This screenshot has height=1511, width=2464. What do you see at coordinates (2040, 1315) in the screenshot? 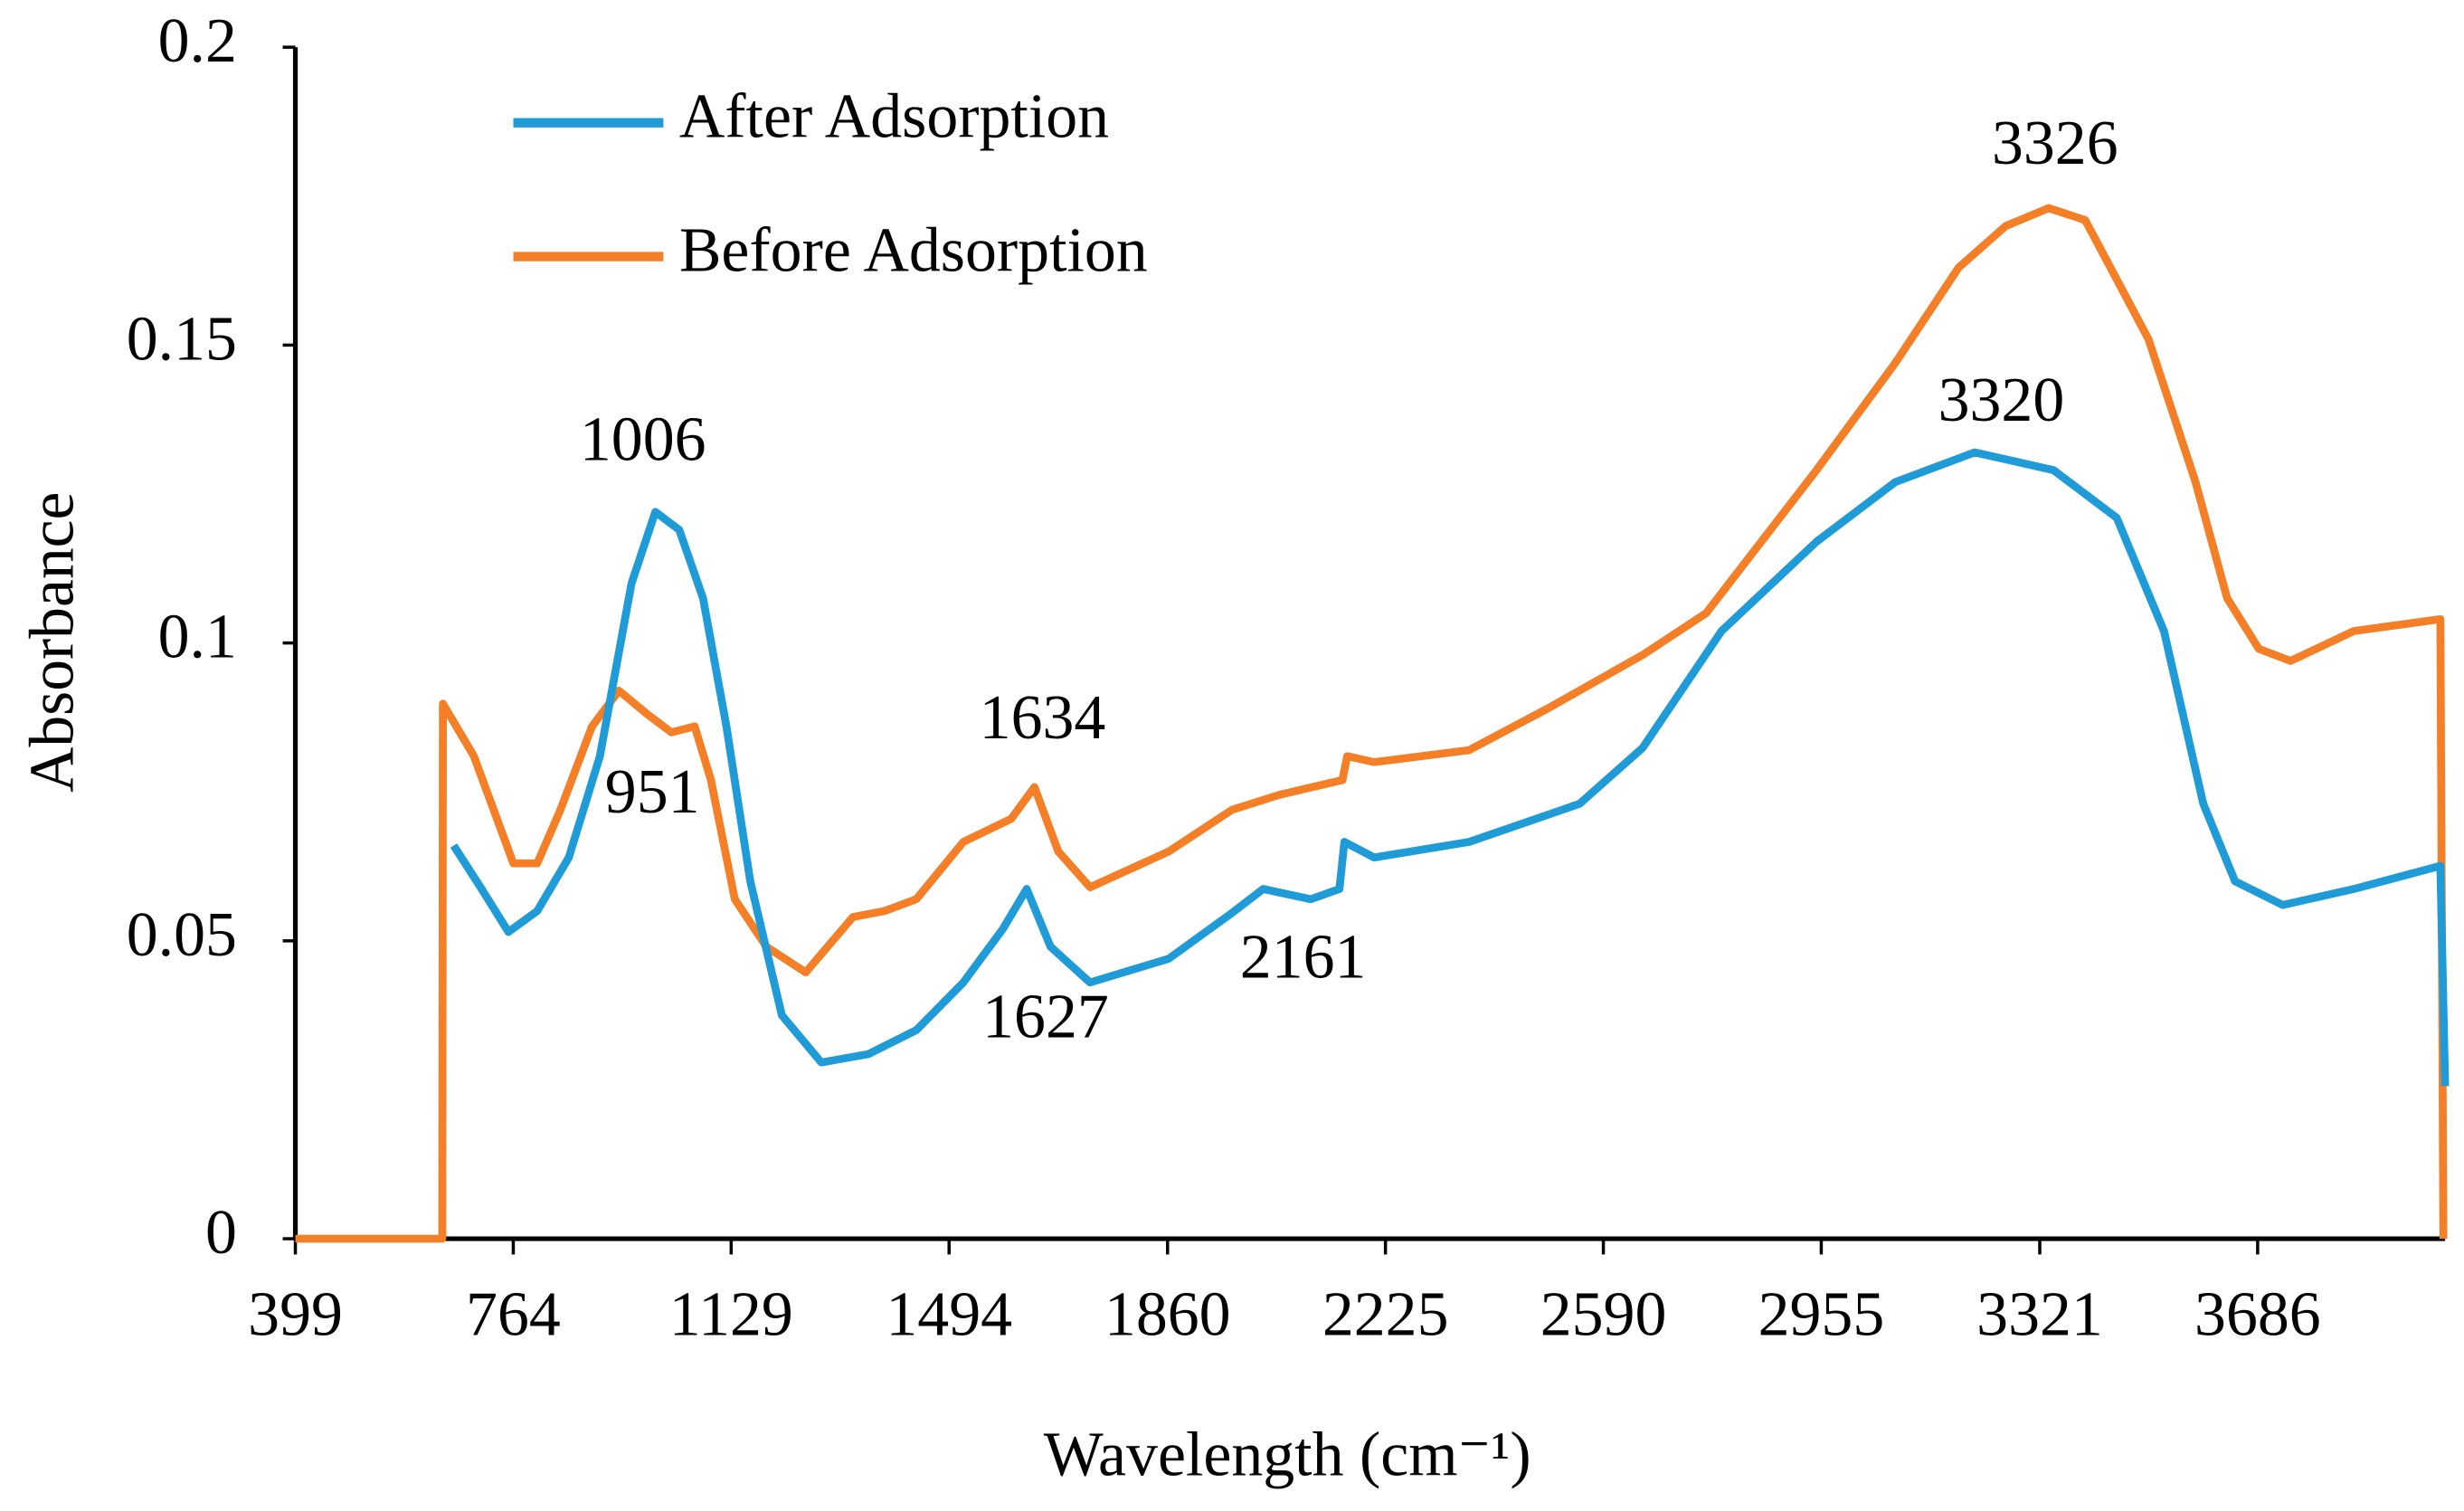
I see `x-tick-label: 3321` at bounding box center [2040, 1315].